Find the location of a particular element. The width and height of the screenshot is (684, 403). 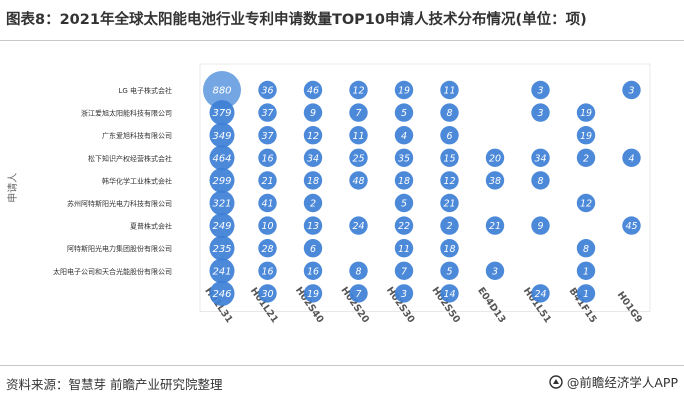

bubble-label: 15 is located at coordinates (449, 158).